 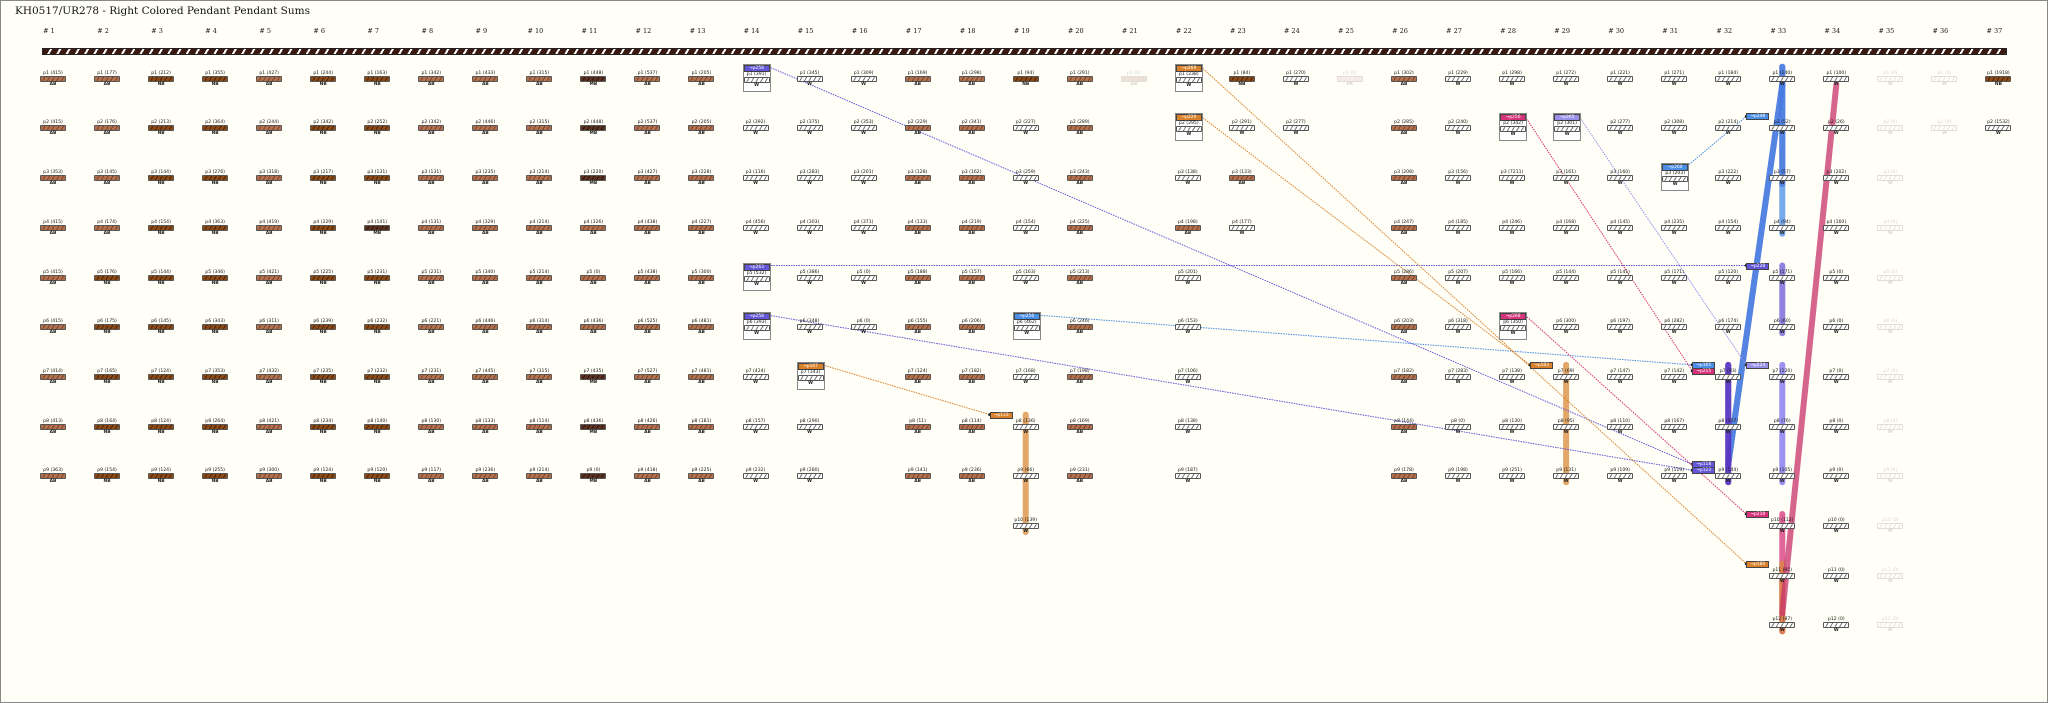 I want to click on pendant: p3 (138) W, so click(x=1187, y=178).